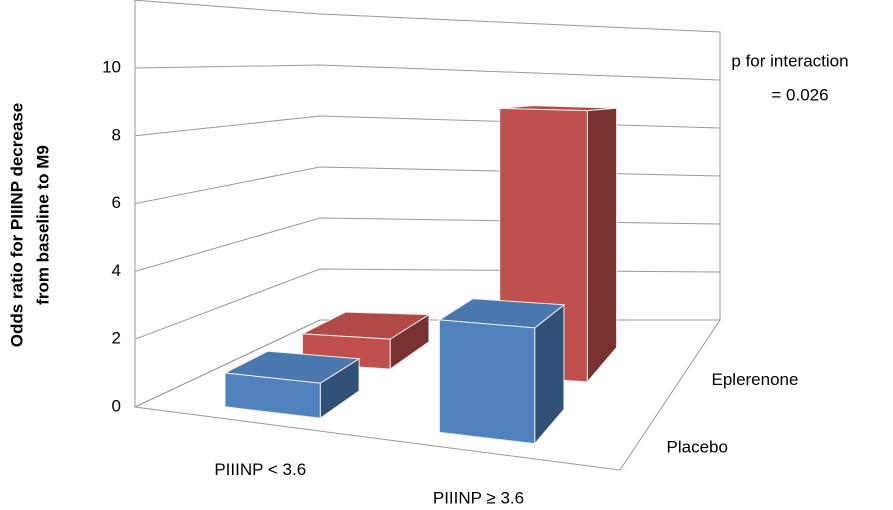 This screenshot has height=510, width=893. Describe the element at coordinates (116, 338) in the screenshot. I see `y-tick-label: 2` at that location.